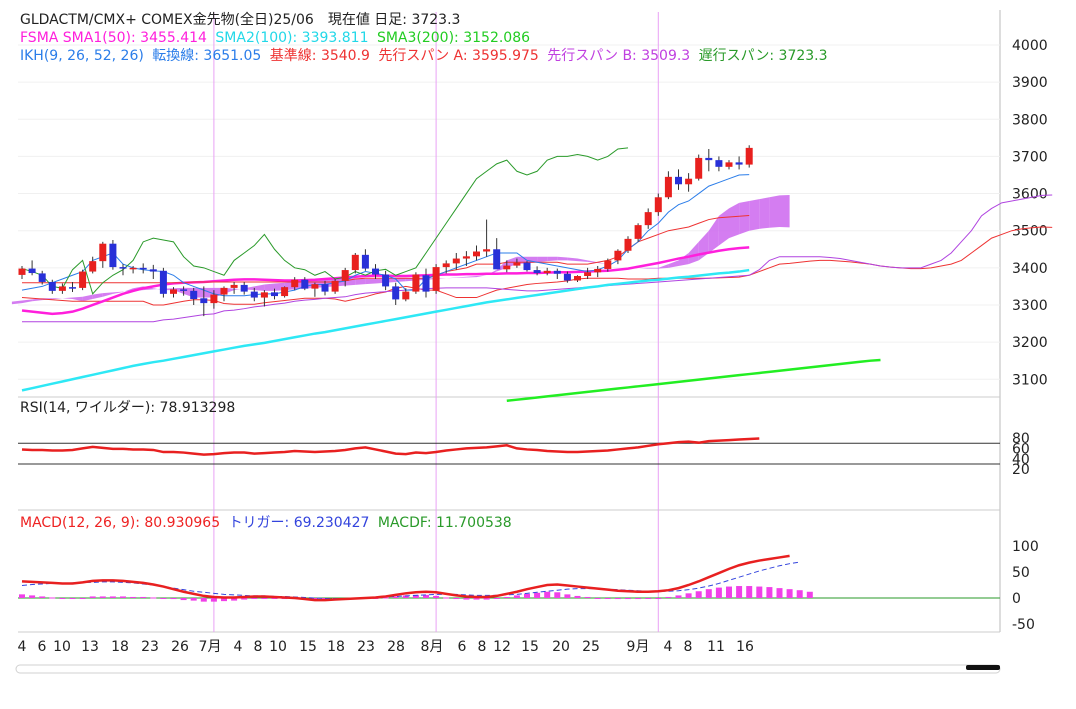 This screenshot has height=709, width=1076. I want to click on x-tick-label: 11, so click(716, 647).